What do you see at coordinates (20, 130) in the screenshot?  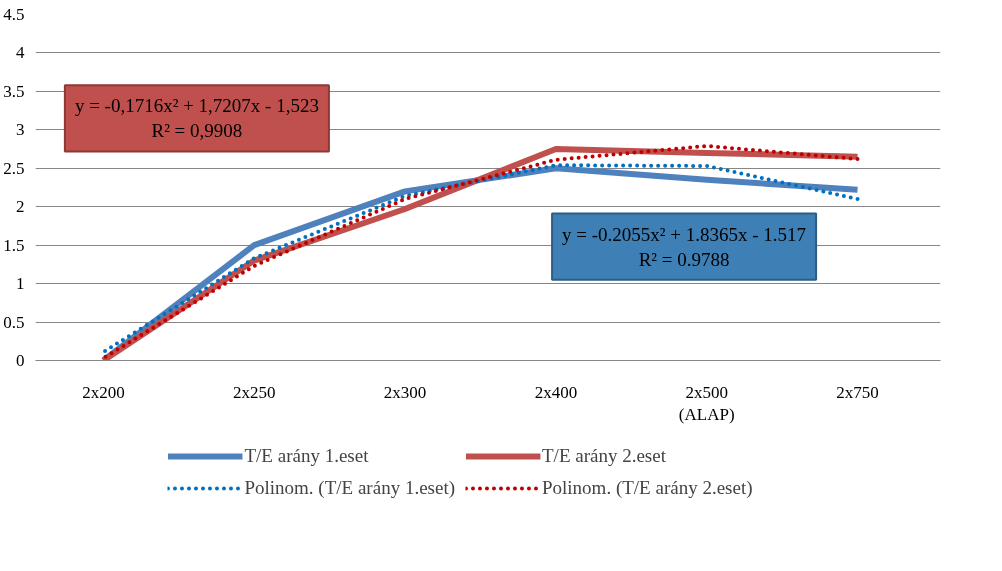 I see `y-tick-label: 3` at bounding box center [20, 130].